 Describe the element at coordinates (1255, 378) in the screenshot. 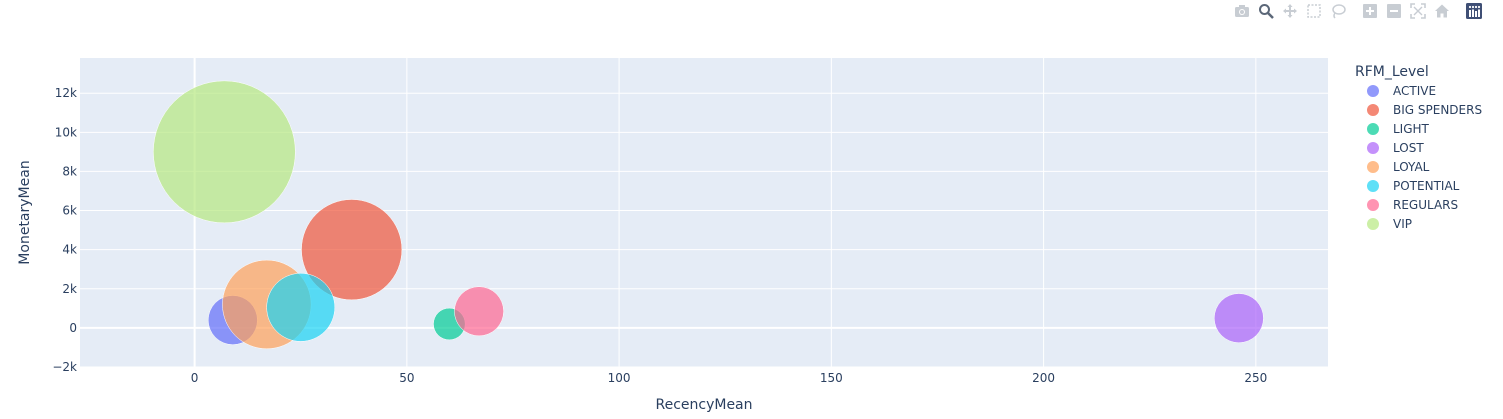

I see `x-tick-label: 250` at that location.